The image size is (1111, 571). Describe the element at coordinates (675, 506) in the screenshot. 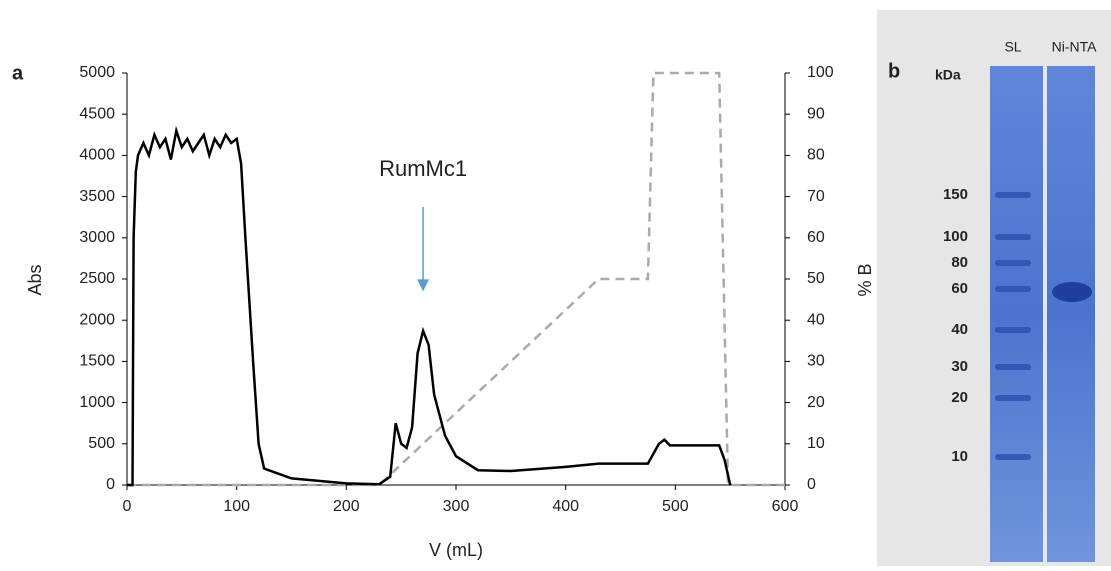

I see `x-tick-label: 500` at that location.